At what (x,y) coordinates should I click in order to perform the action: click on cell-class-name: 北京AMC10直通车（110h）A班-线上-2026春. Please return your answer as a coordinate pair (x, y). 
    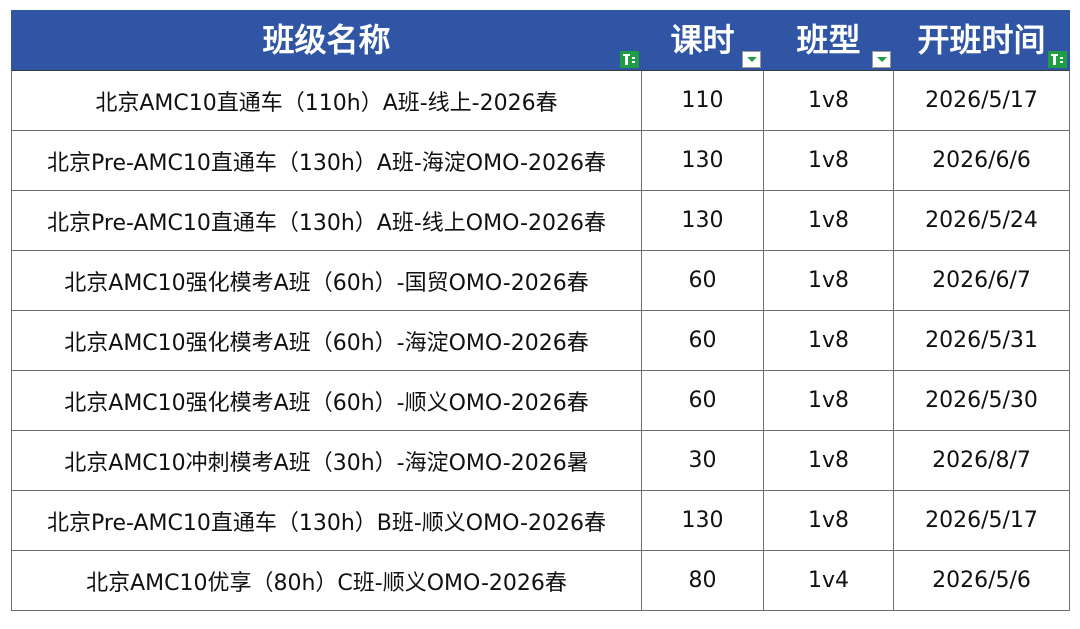
    Looking at the image, I should click on (326, 100).